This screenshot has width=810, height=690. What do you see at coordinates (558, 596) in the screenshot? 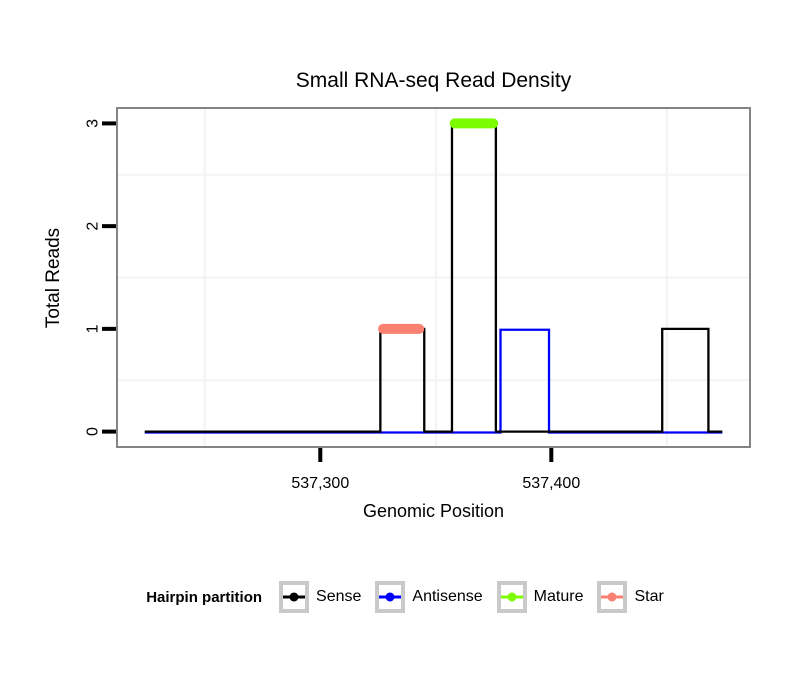
I see `legend-label-mature: Mature` at bounding box center [558, 596].